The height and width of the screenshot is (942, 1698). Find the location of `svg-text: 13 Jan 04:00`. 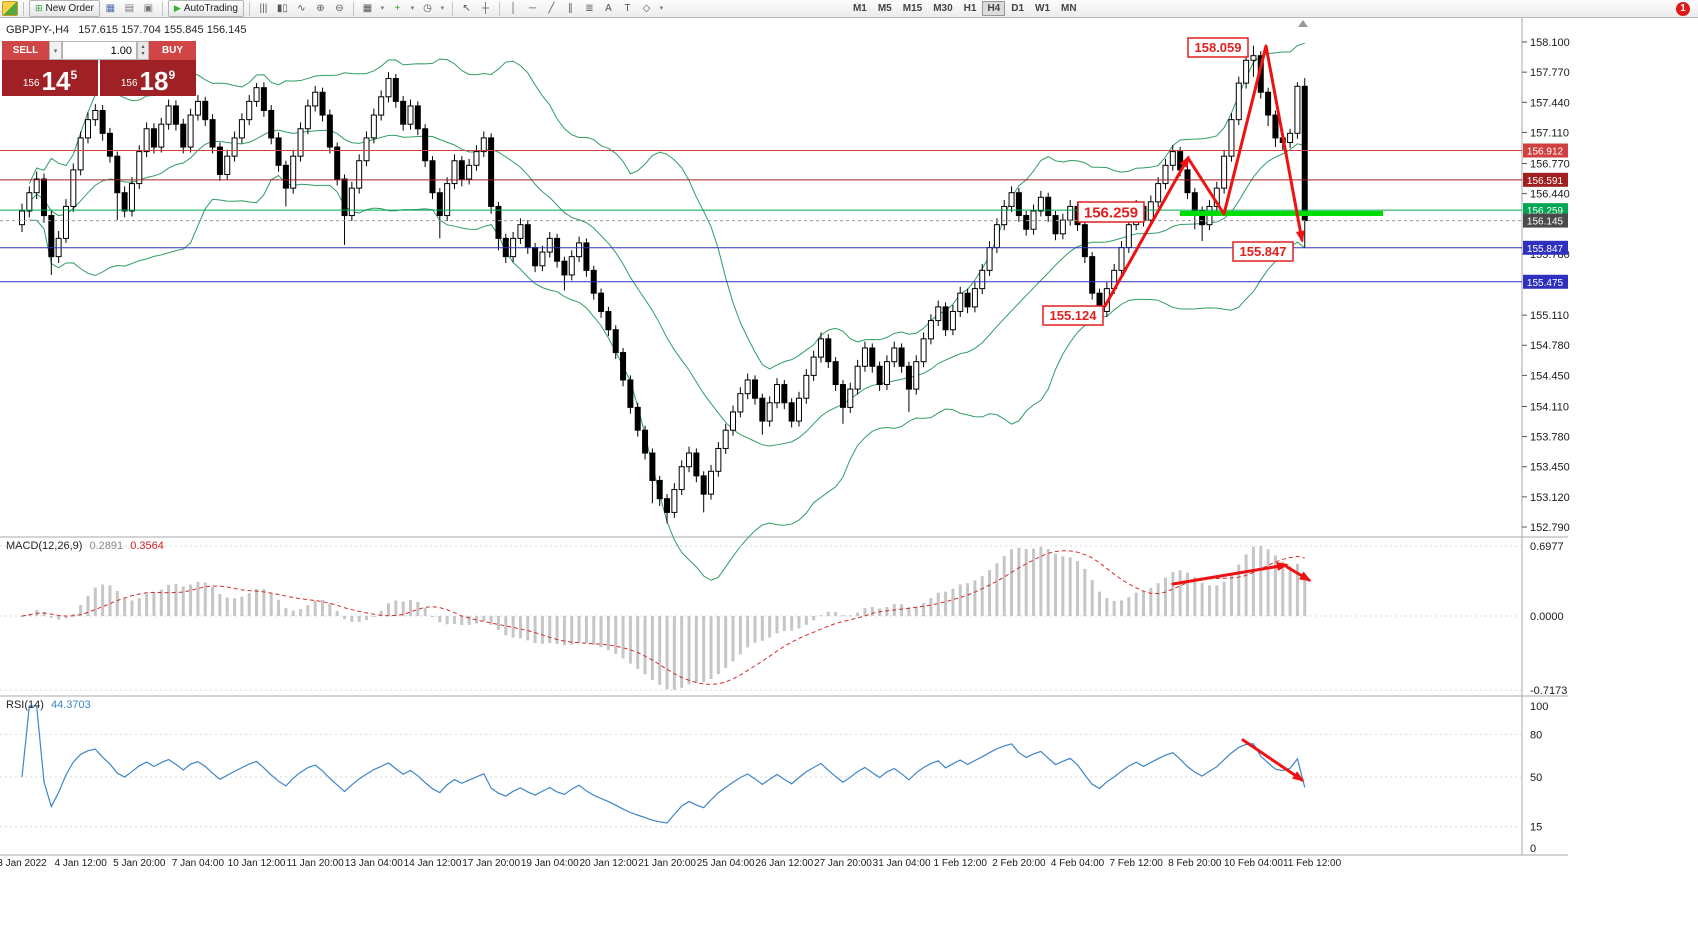

svg-text: 13 Jan 04:00 is located at coordinates (374, 863).